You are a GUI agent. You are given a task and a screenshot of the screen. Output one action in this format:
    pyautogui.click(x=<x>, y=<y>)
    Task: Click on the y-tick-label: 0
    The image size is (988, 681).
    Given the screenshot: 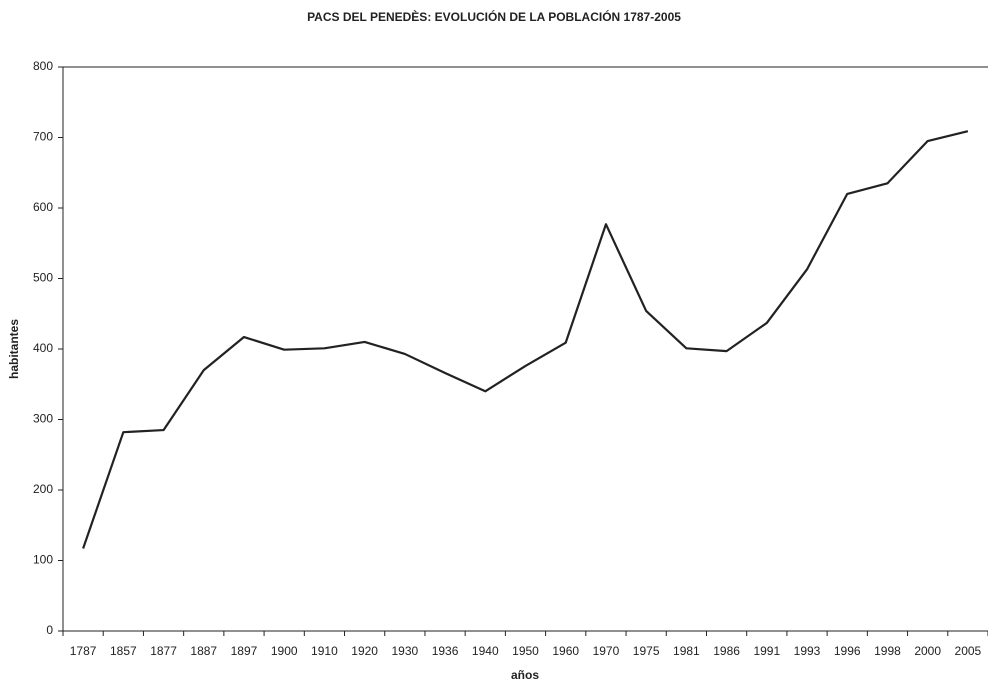 What is the action you would take?
    pyautogui.click(x=49, y=630)
    